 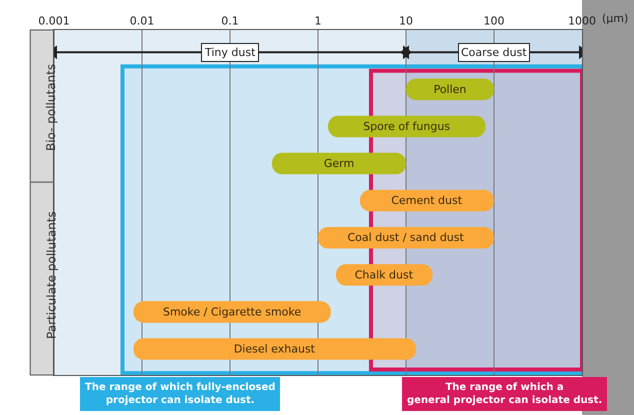 I want to click on band-label: The range of which fully-enclosed projector can isolate dust., so click(x=180, y=394).